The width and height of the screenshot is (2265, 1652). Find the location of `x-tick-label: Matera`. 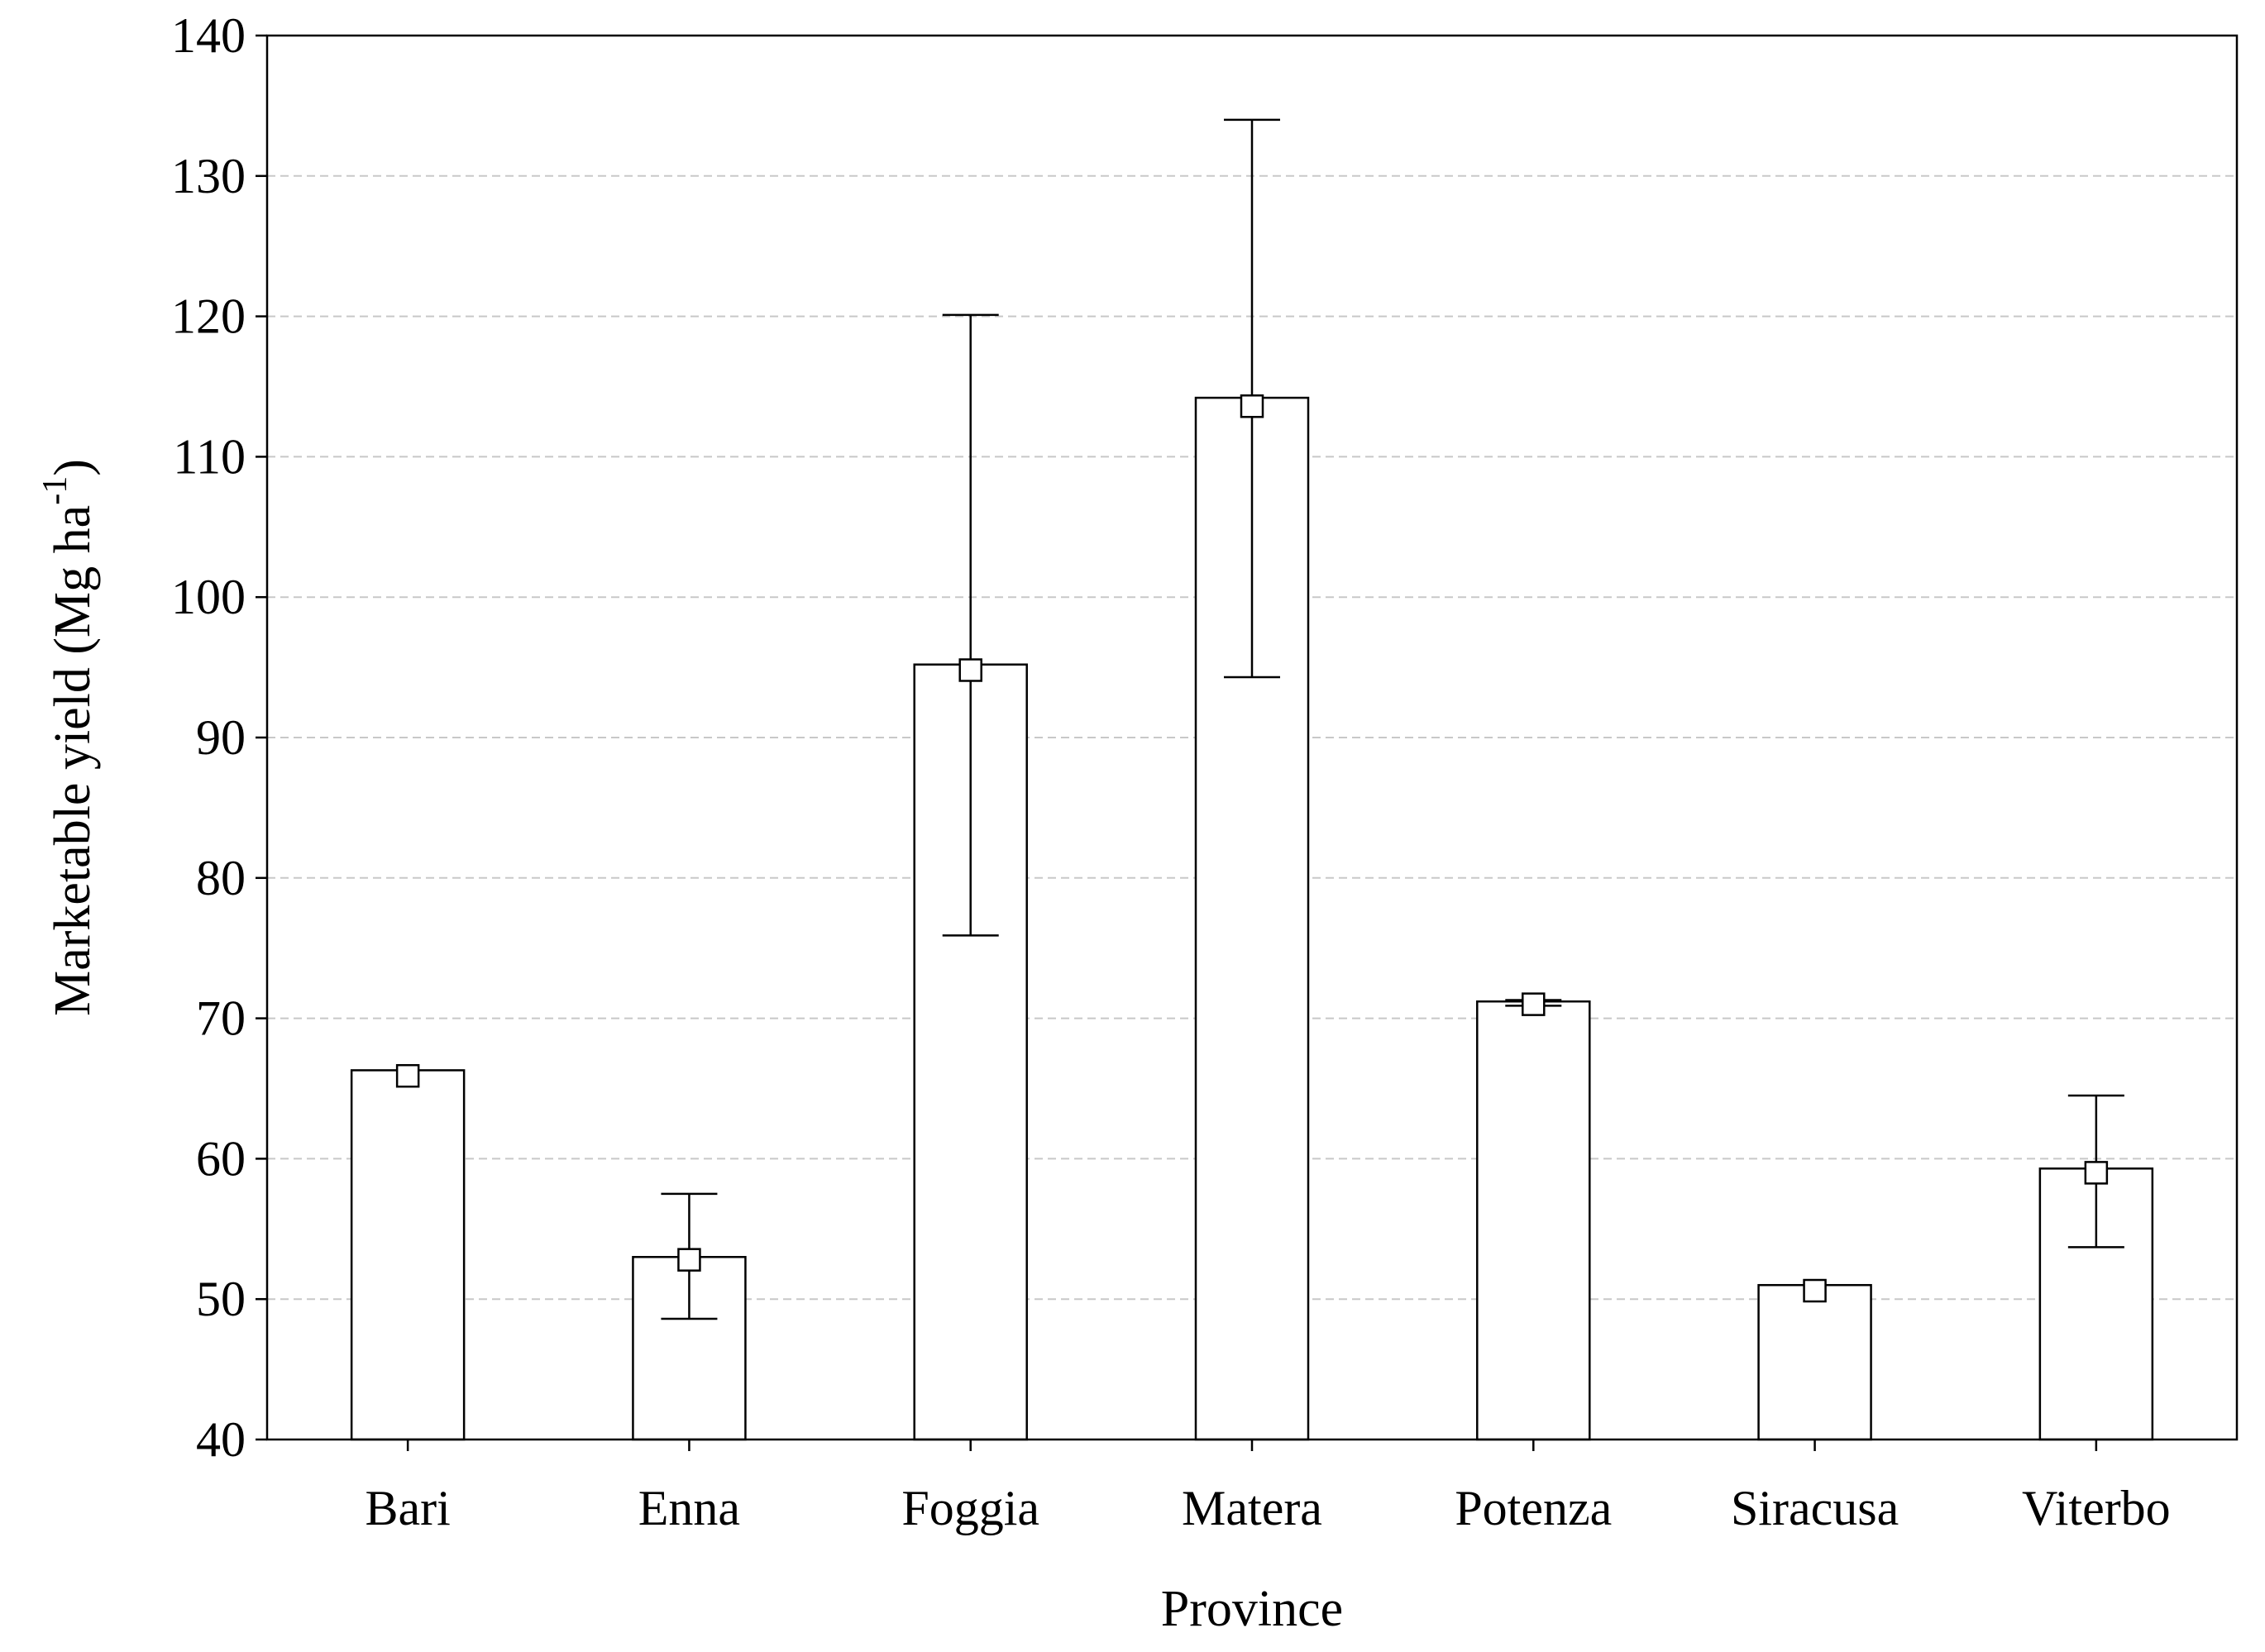

x-tick-label: Matera is located at coordinates (1252, 1508).